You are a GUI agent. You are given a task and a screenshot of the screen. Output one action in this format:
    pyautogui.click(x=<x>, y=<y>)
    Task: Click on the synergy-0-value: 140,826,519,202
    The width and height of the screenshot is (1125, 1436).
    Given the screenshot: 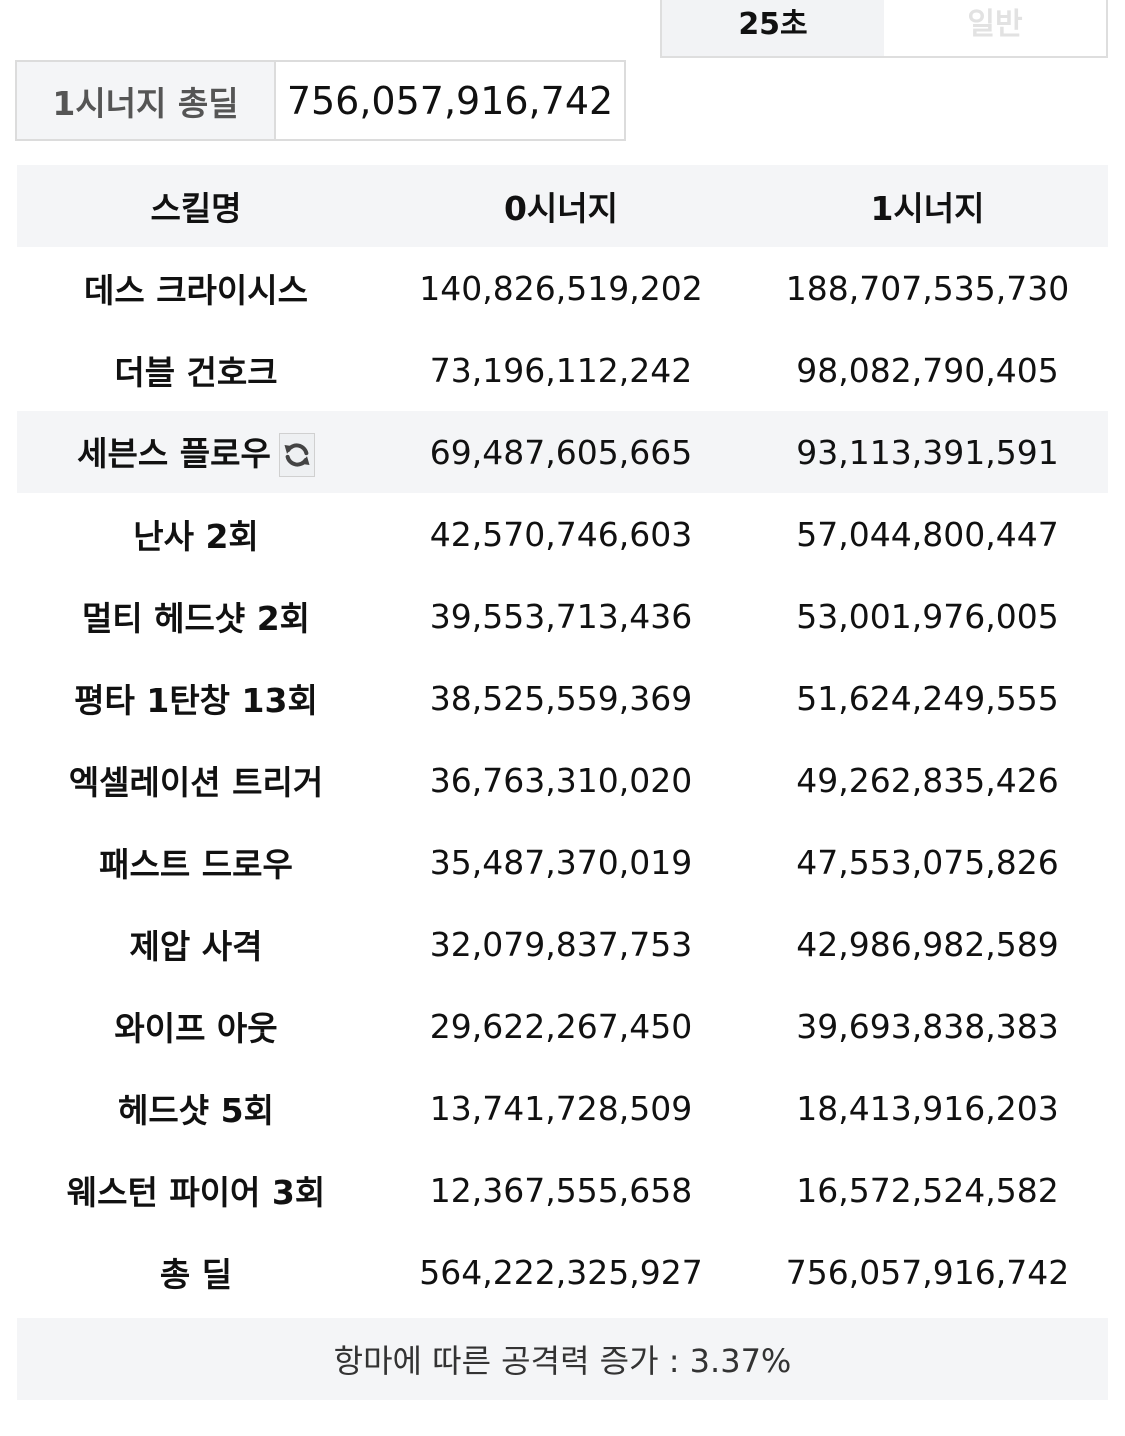 What is the action you would take?
    pyautogui.click(x=561, y=288)
    